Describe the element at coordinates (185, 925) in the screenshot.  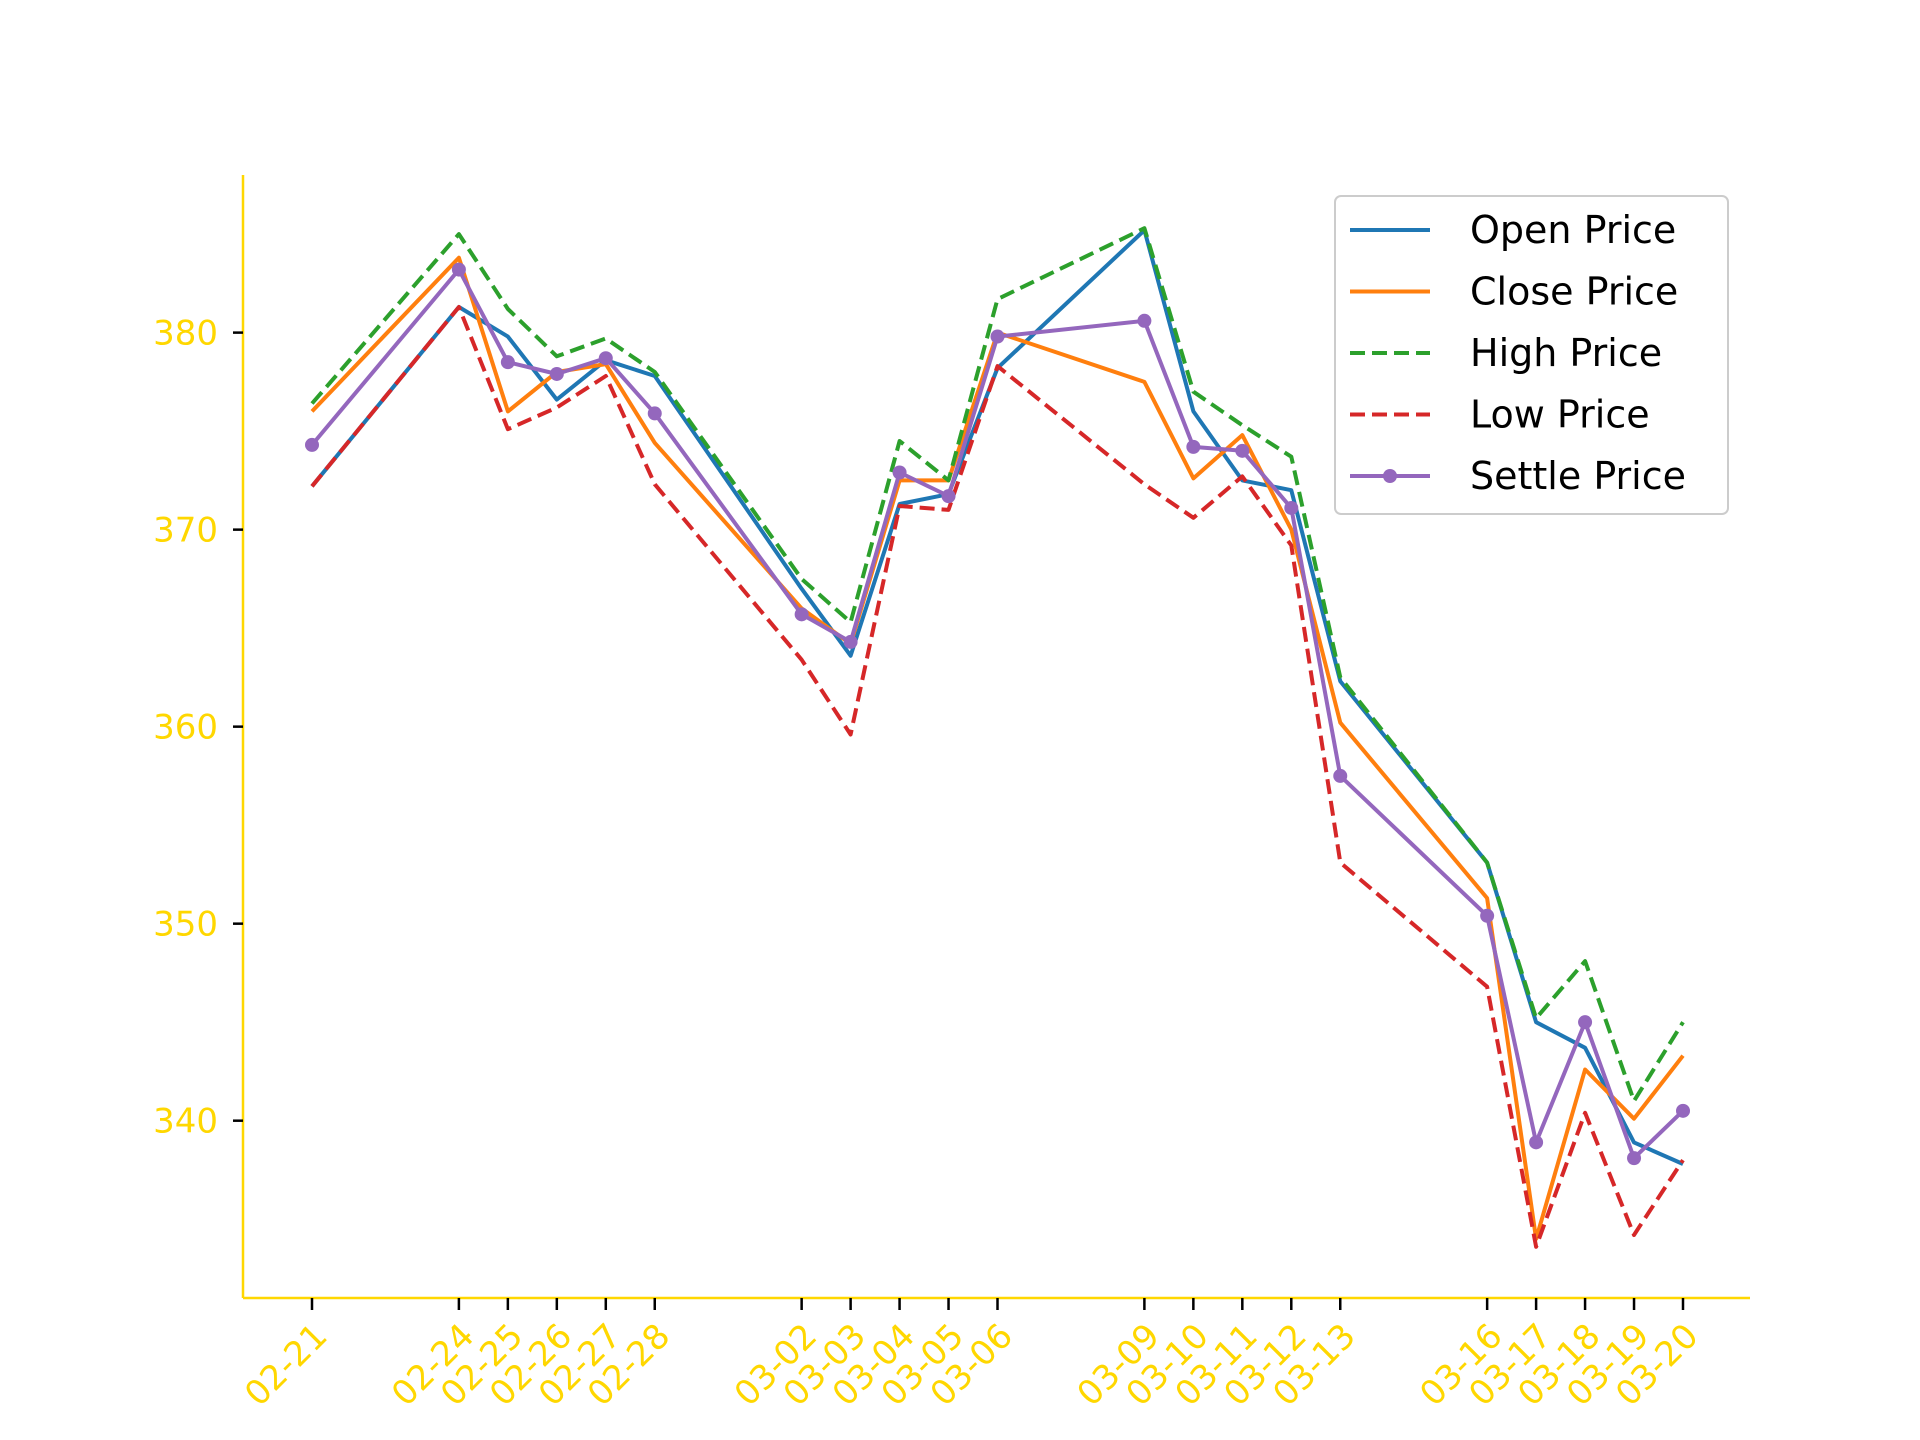
I see `y-tick-label: 350` at that location.